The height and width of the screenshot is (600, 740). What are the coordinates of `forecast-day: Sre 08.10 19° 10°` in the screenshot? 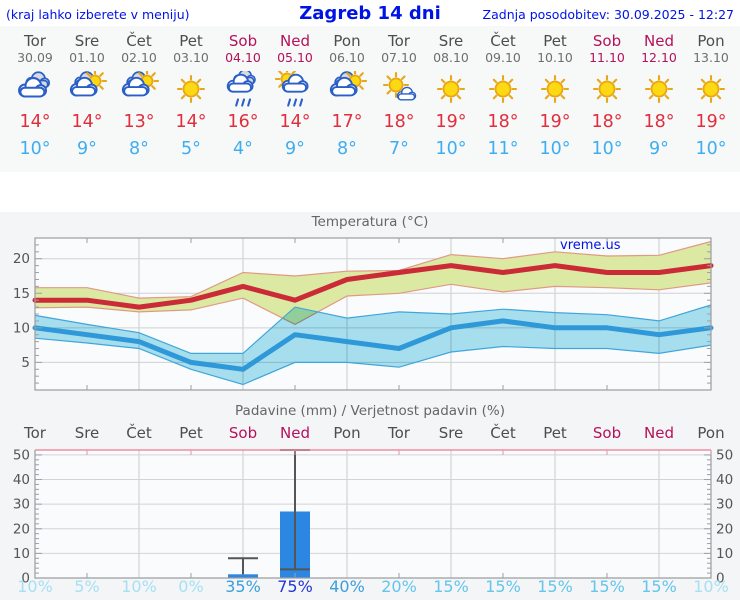 It's located at (451, 99).